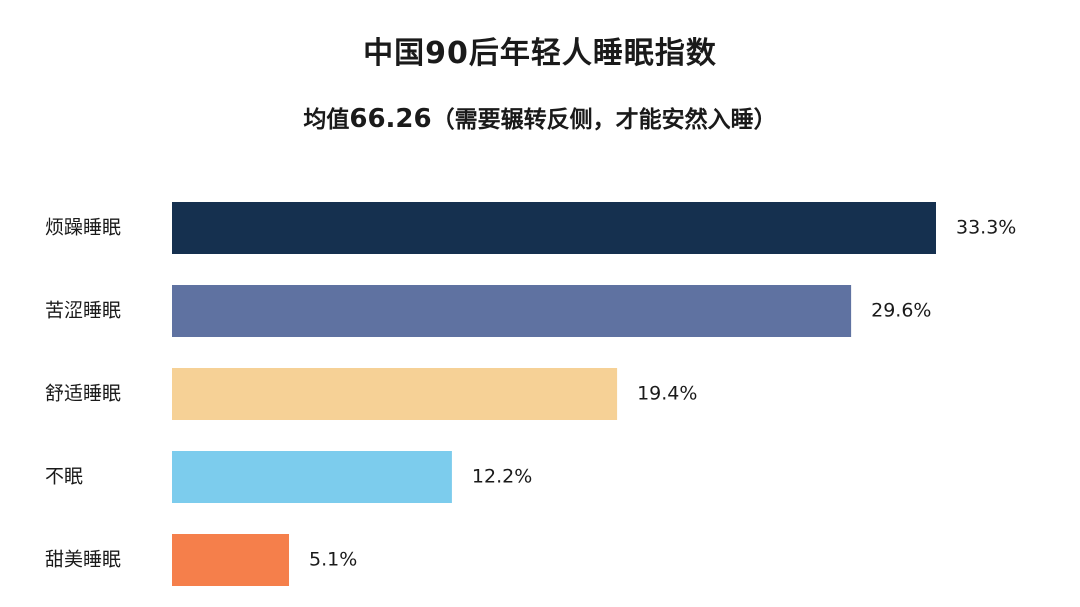 The width and height of the screenshot is (1080, 607). What do you see at coordinates (540, 53) in the screenshot?
I see `chart-title: 中国90后年轻人睡眠指数` at bounding box center [540, 53].